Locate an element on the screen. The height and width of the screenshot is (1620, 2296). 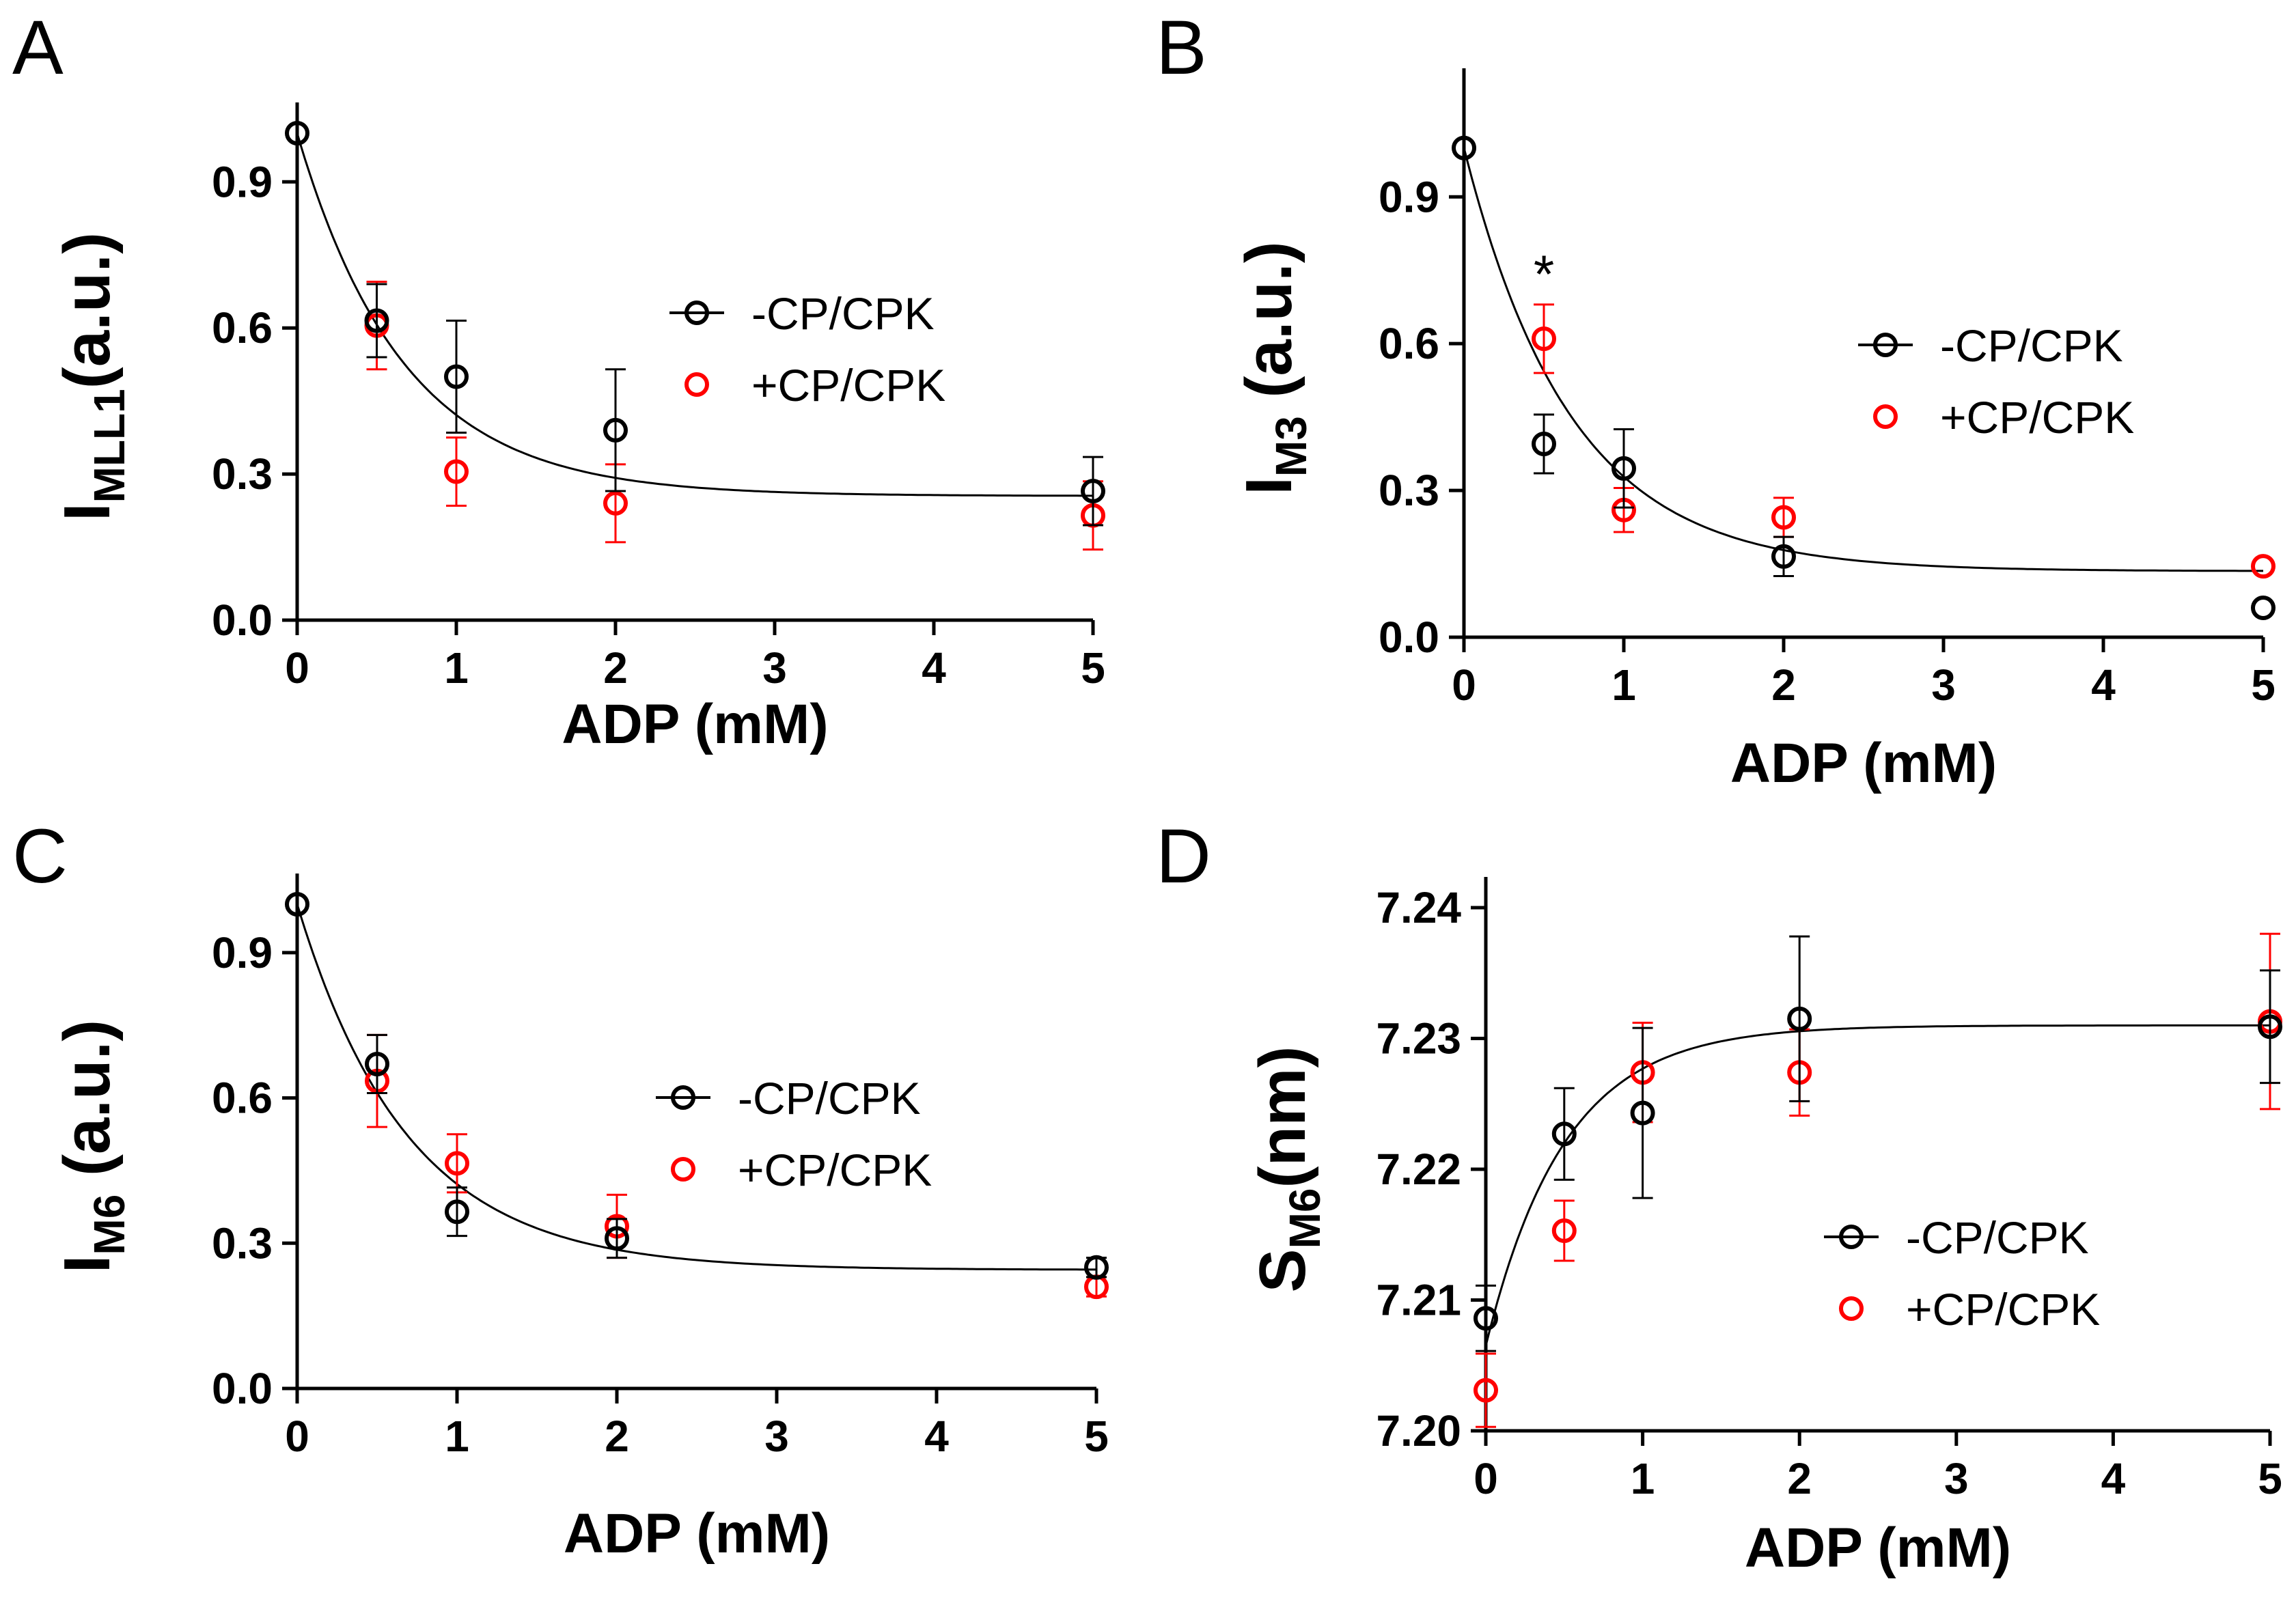
y-tick-label-b: 0.0 is located at coordinates (1409, 637).